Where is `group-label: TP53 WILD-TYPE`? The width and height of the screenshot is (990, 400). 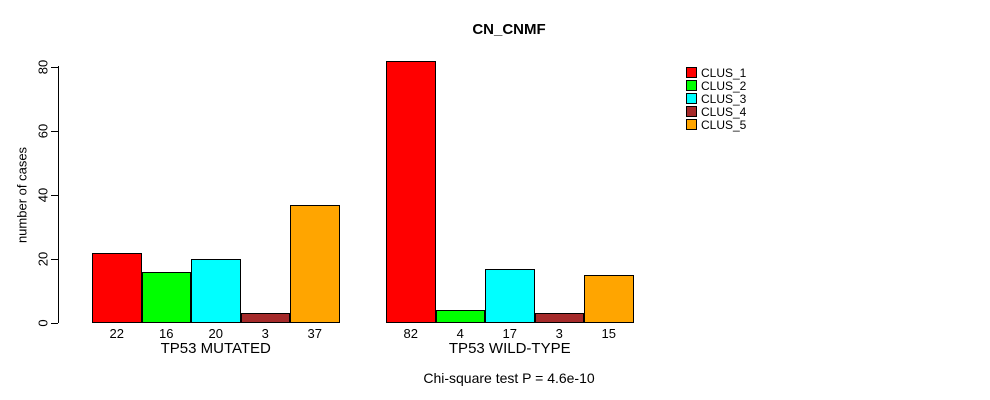
group-label: TP53 WILD-TYPE is located at coordinates (509, 348).